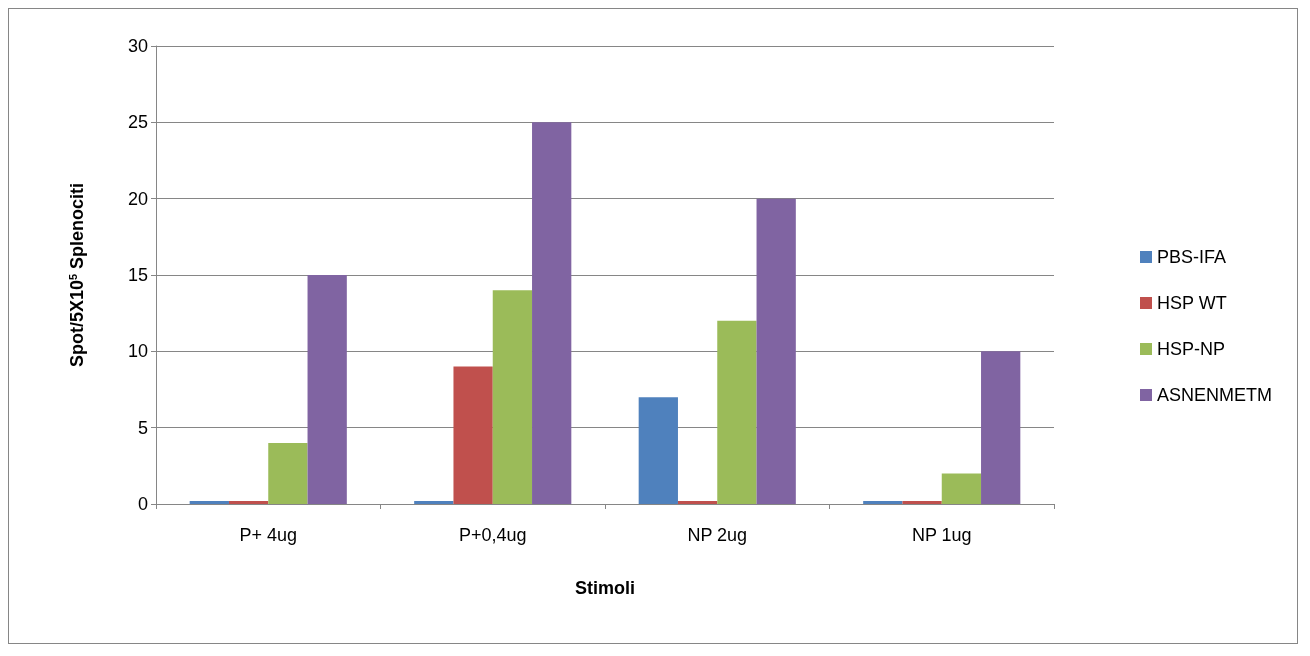  I want to click on y-tick-label: 30, so click(137, 46).